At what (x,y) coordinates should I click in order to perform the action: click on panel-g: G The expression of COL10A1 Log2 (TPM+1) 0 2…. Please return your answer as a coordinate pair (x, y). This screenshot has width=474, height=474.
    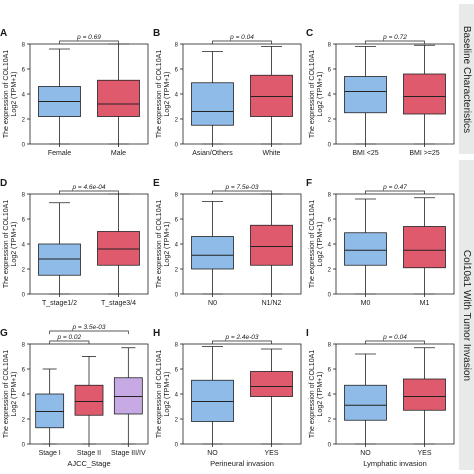
    Looking at the image, I should click on (74, 396).